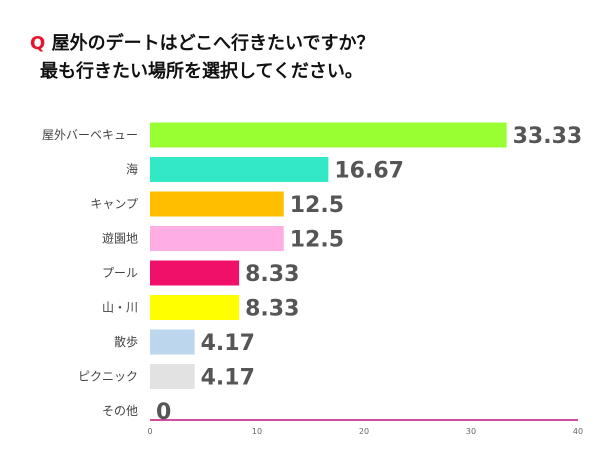 The height and width of the screenshot is (462, 615). Describe the element at coordinates (369, 171) in the screenshot. I see `value-label-1: 16.67` at that location.